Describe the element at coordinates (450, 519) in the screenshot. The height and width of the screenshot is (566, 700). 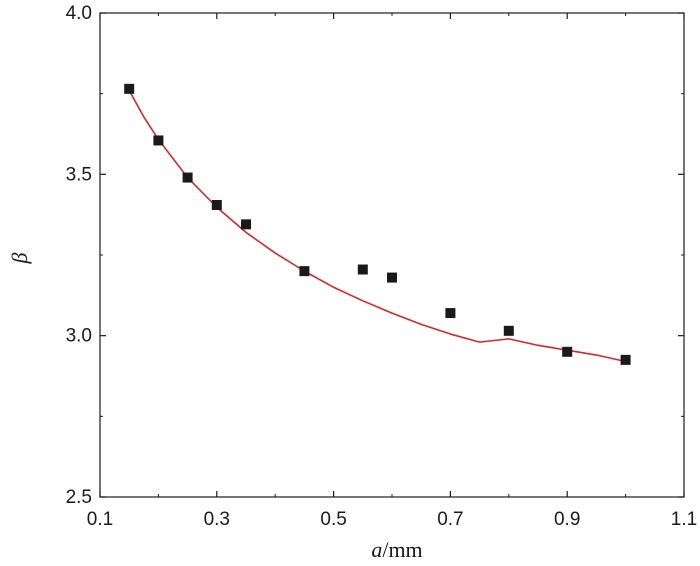
I see `x-tick-label: 0.7` at that location.